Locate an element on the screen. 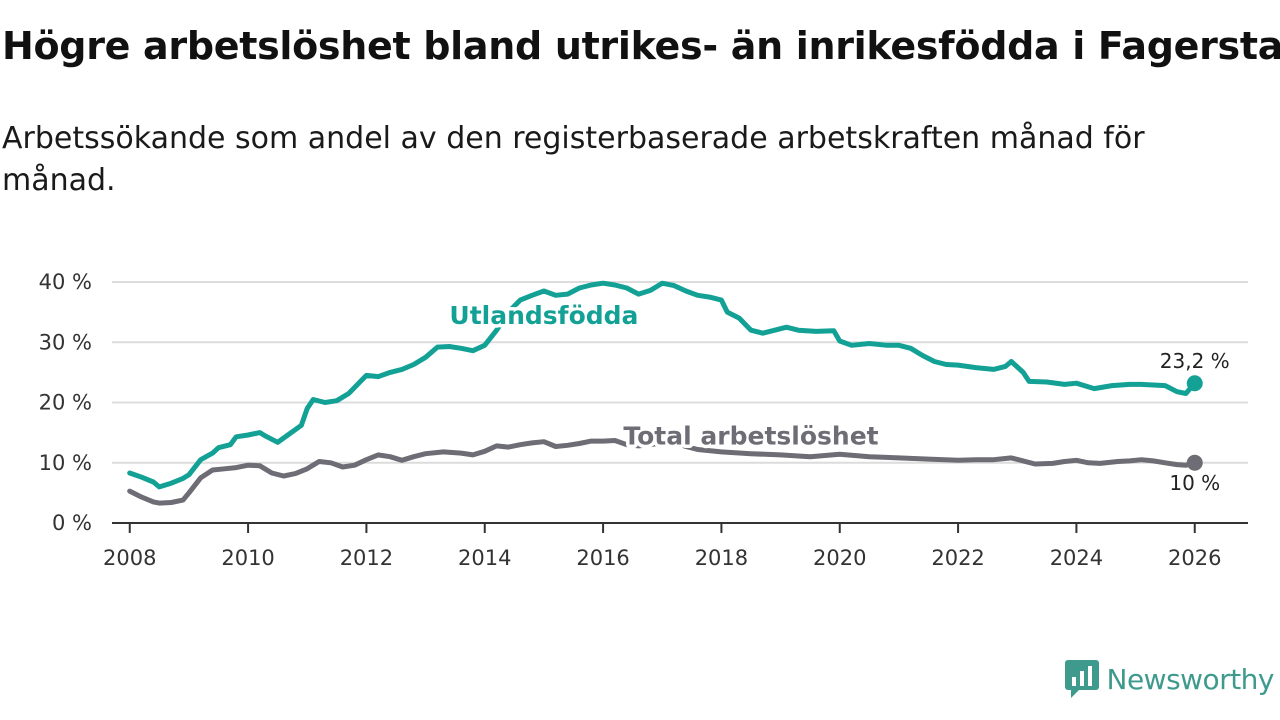 The width and height of the screenshot is (1280, 720). end-label-total: 10 % is located at coordinates (1194, 483).